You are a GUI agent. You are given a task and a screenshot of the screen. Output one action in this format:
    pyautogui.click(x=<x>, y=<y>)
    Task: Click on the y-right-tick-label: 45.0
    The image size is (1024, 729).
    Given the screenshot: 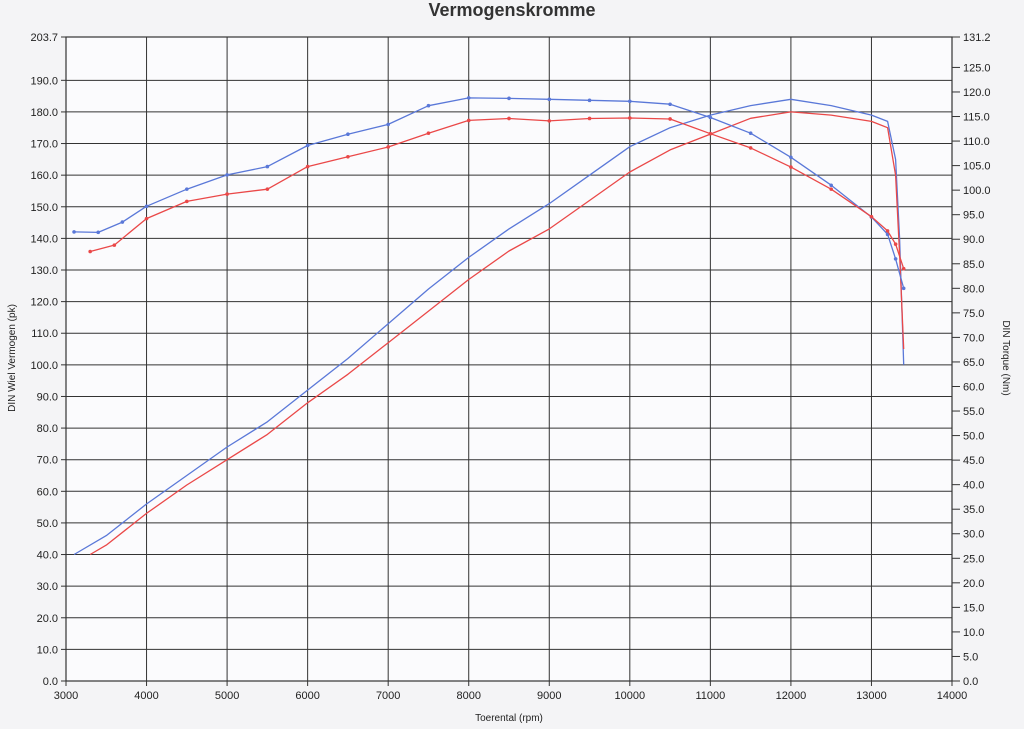 What is the action you would take?
    pyautogui.click(x=973, y=461)
    